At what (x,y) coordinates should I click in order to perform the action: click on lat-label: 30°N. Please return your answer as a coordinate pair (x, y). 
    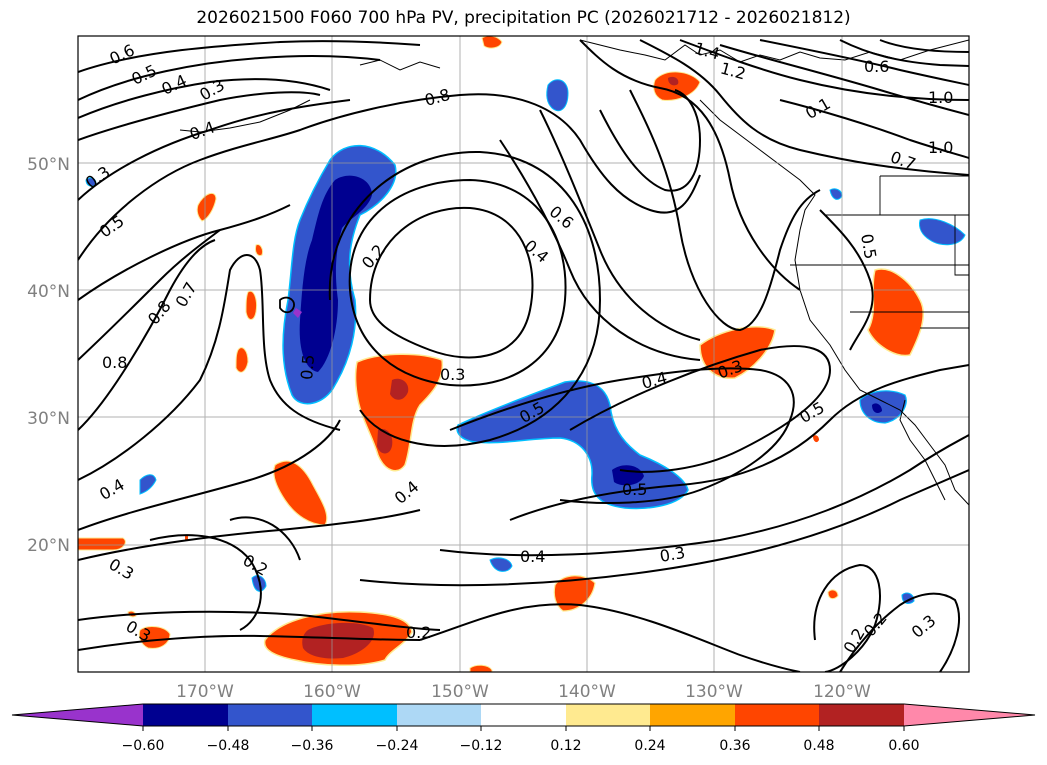
    Looking at the image, I should click on (48, 419).